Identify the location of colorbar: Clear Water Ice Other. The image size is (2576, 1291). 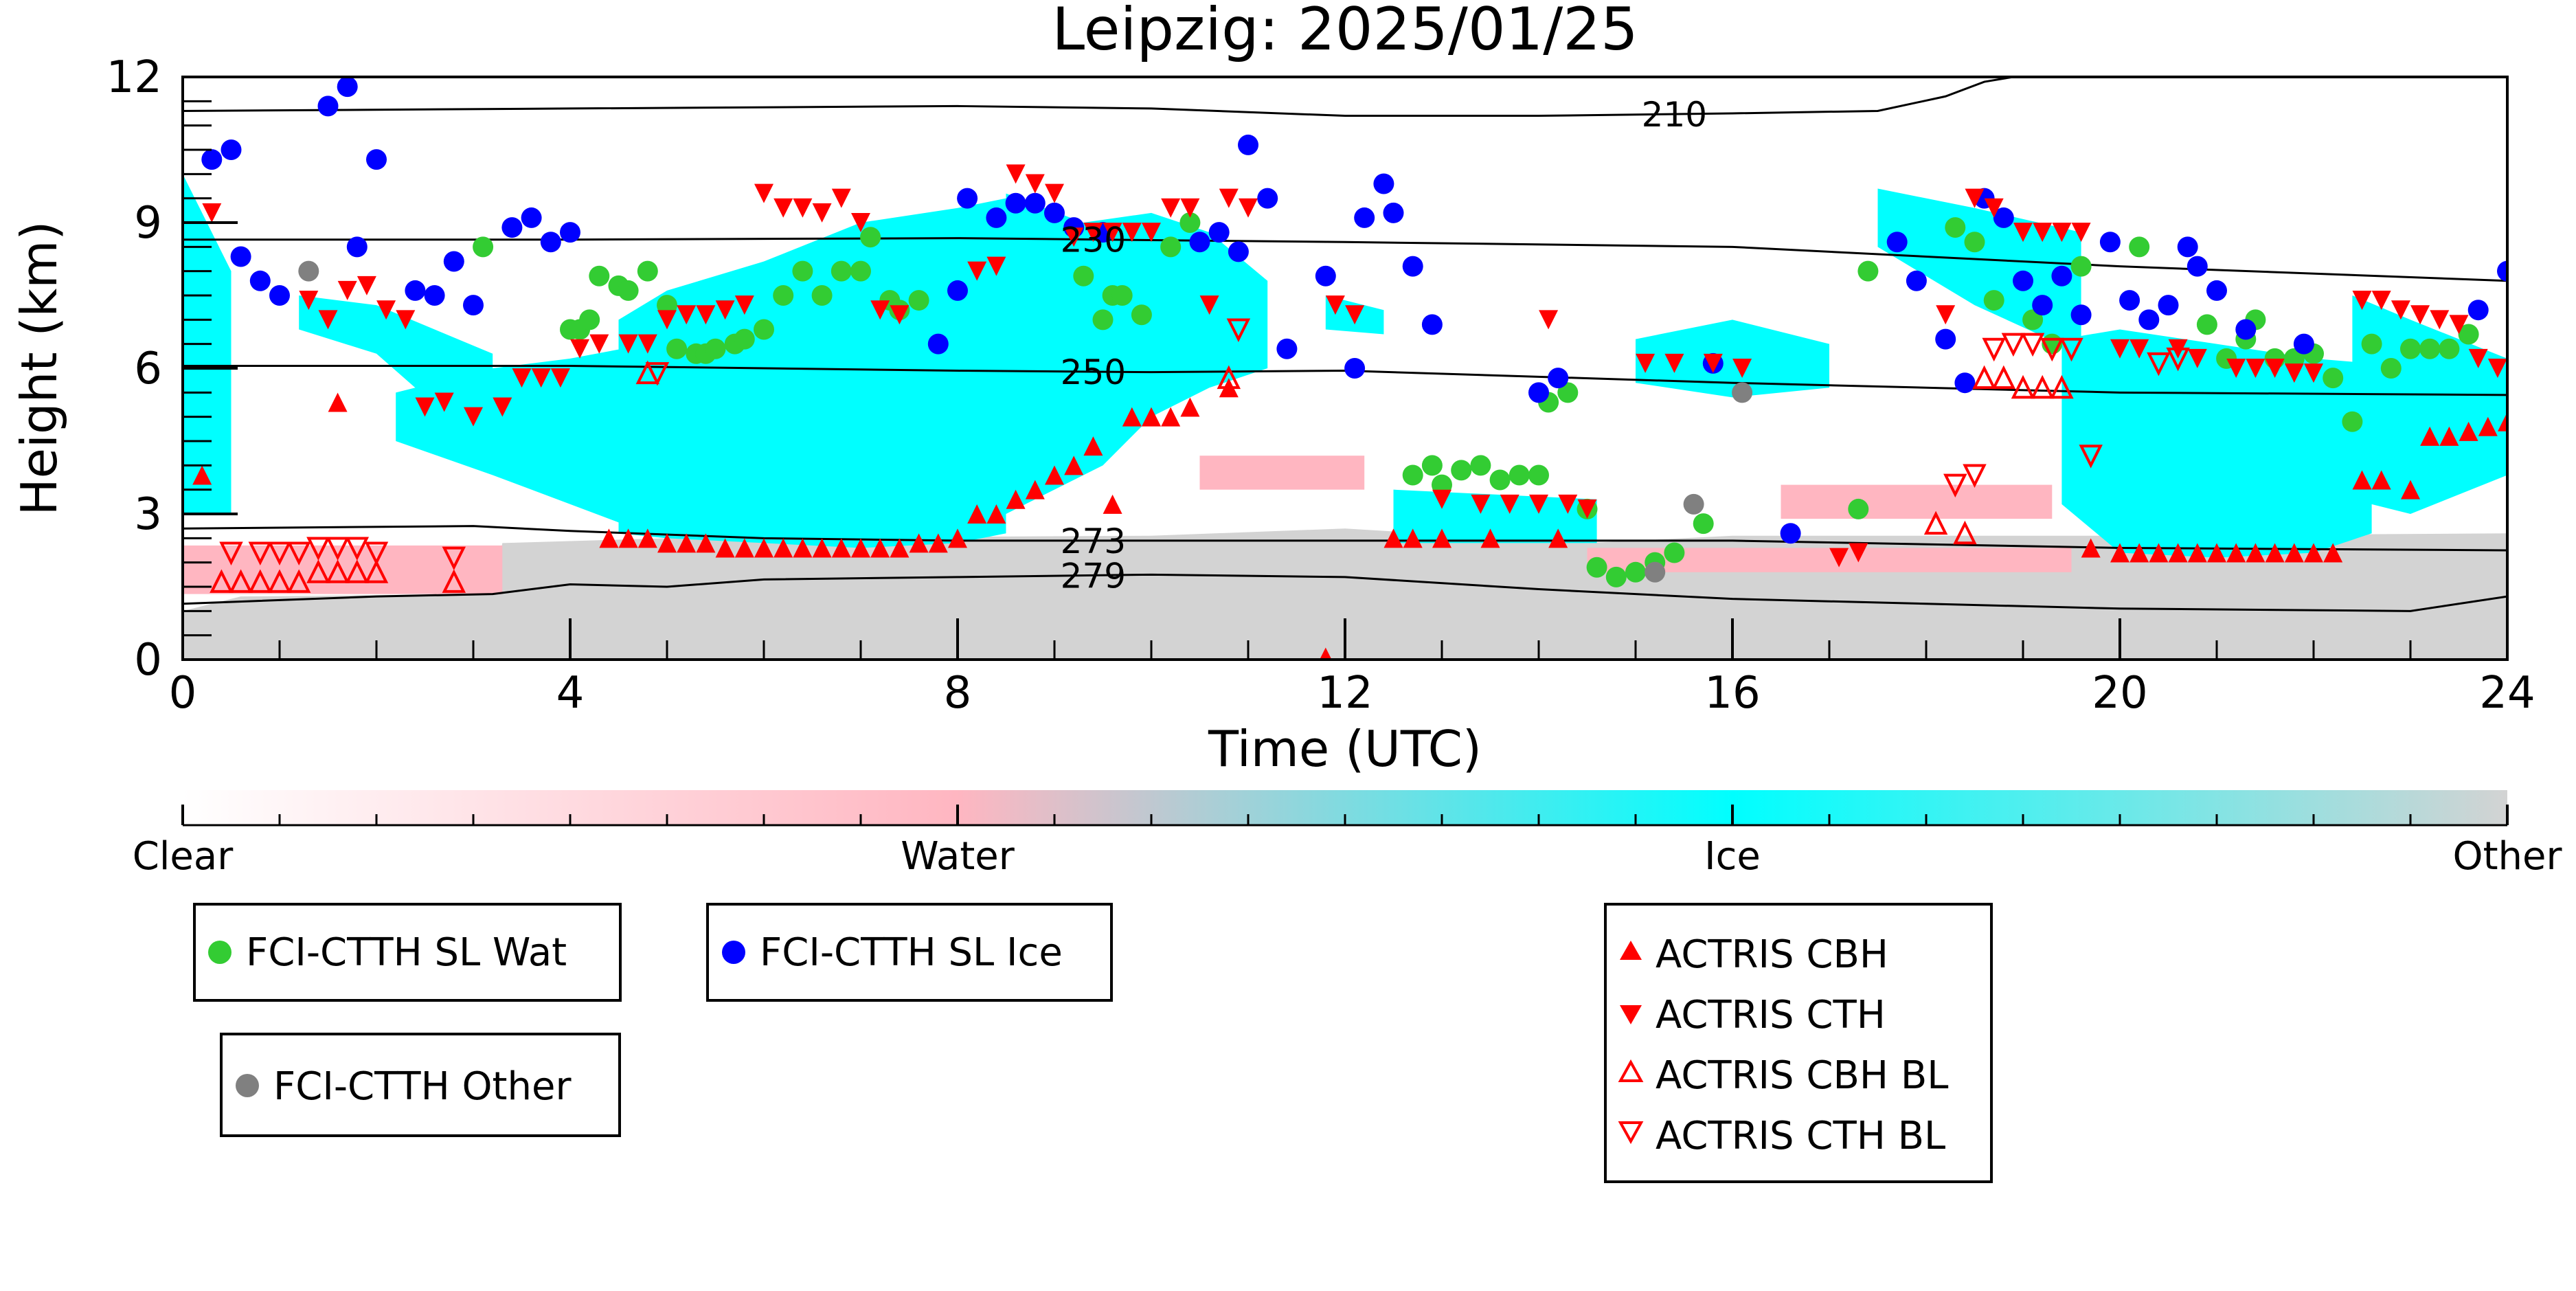
(1347, 834).